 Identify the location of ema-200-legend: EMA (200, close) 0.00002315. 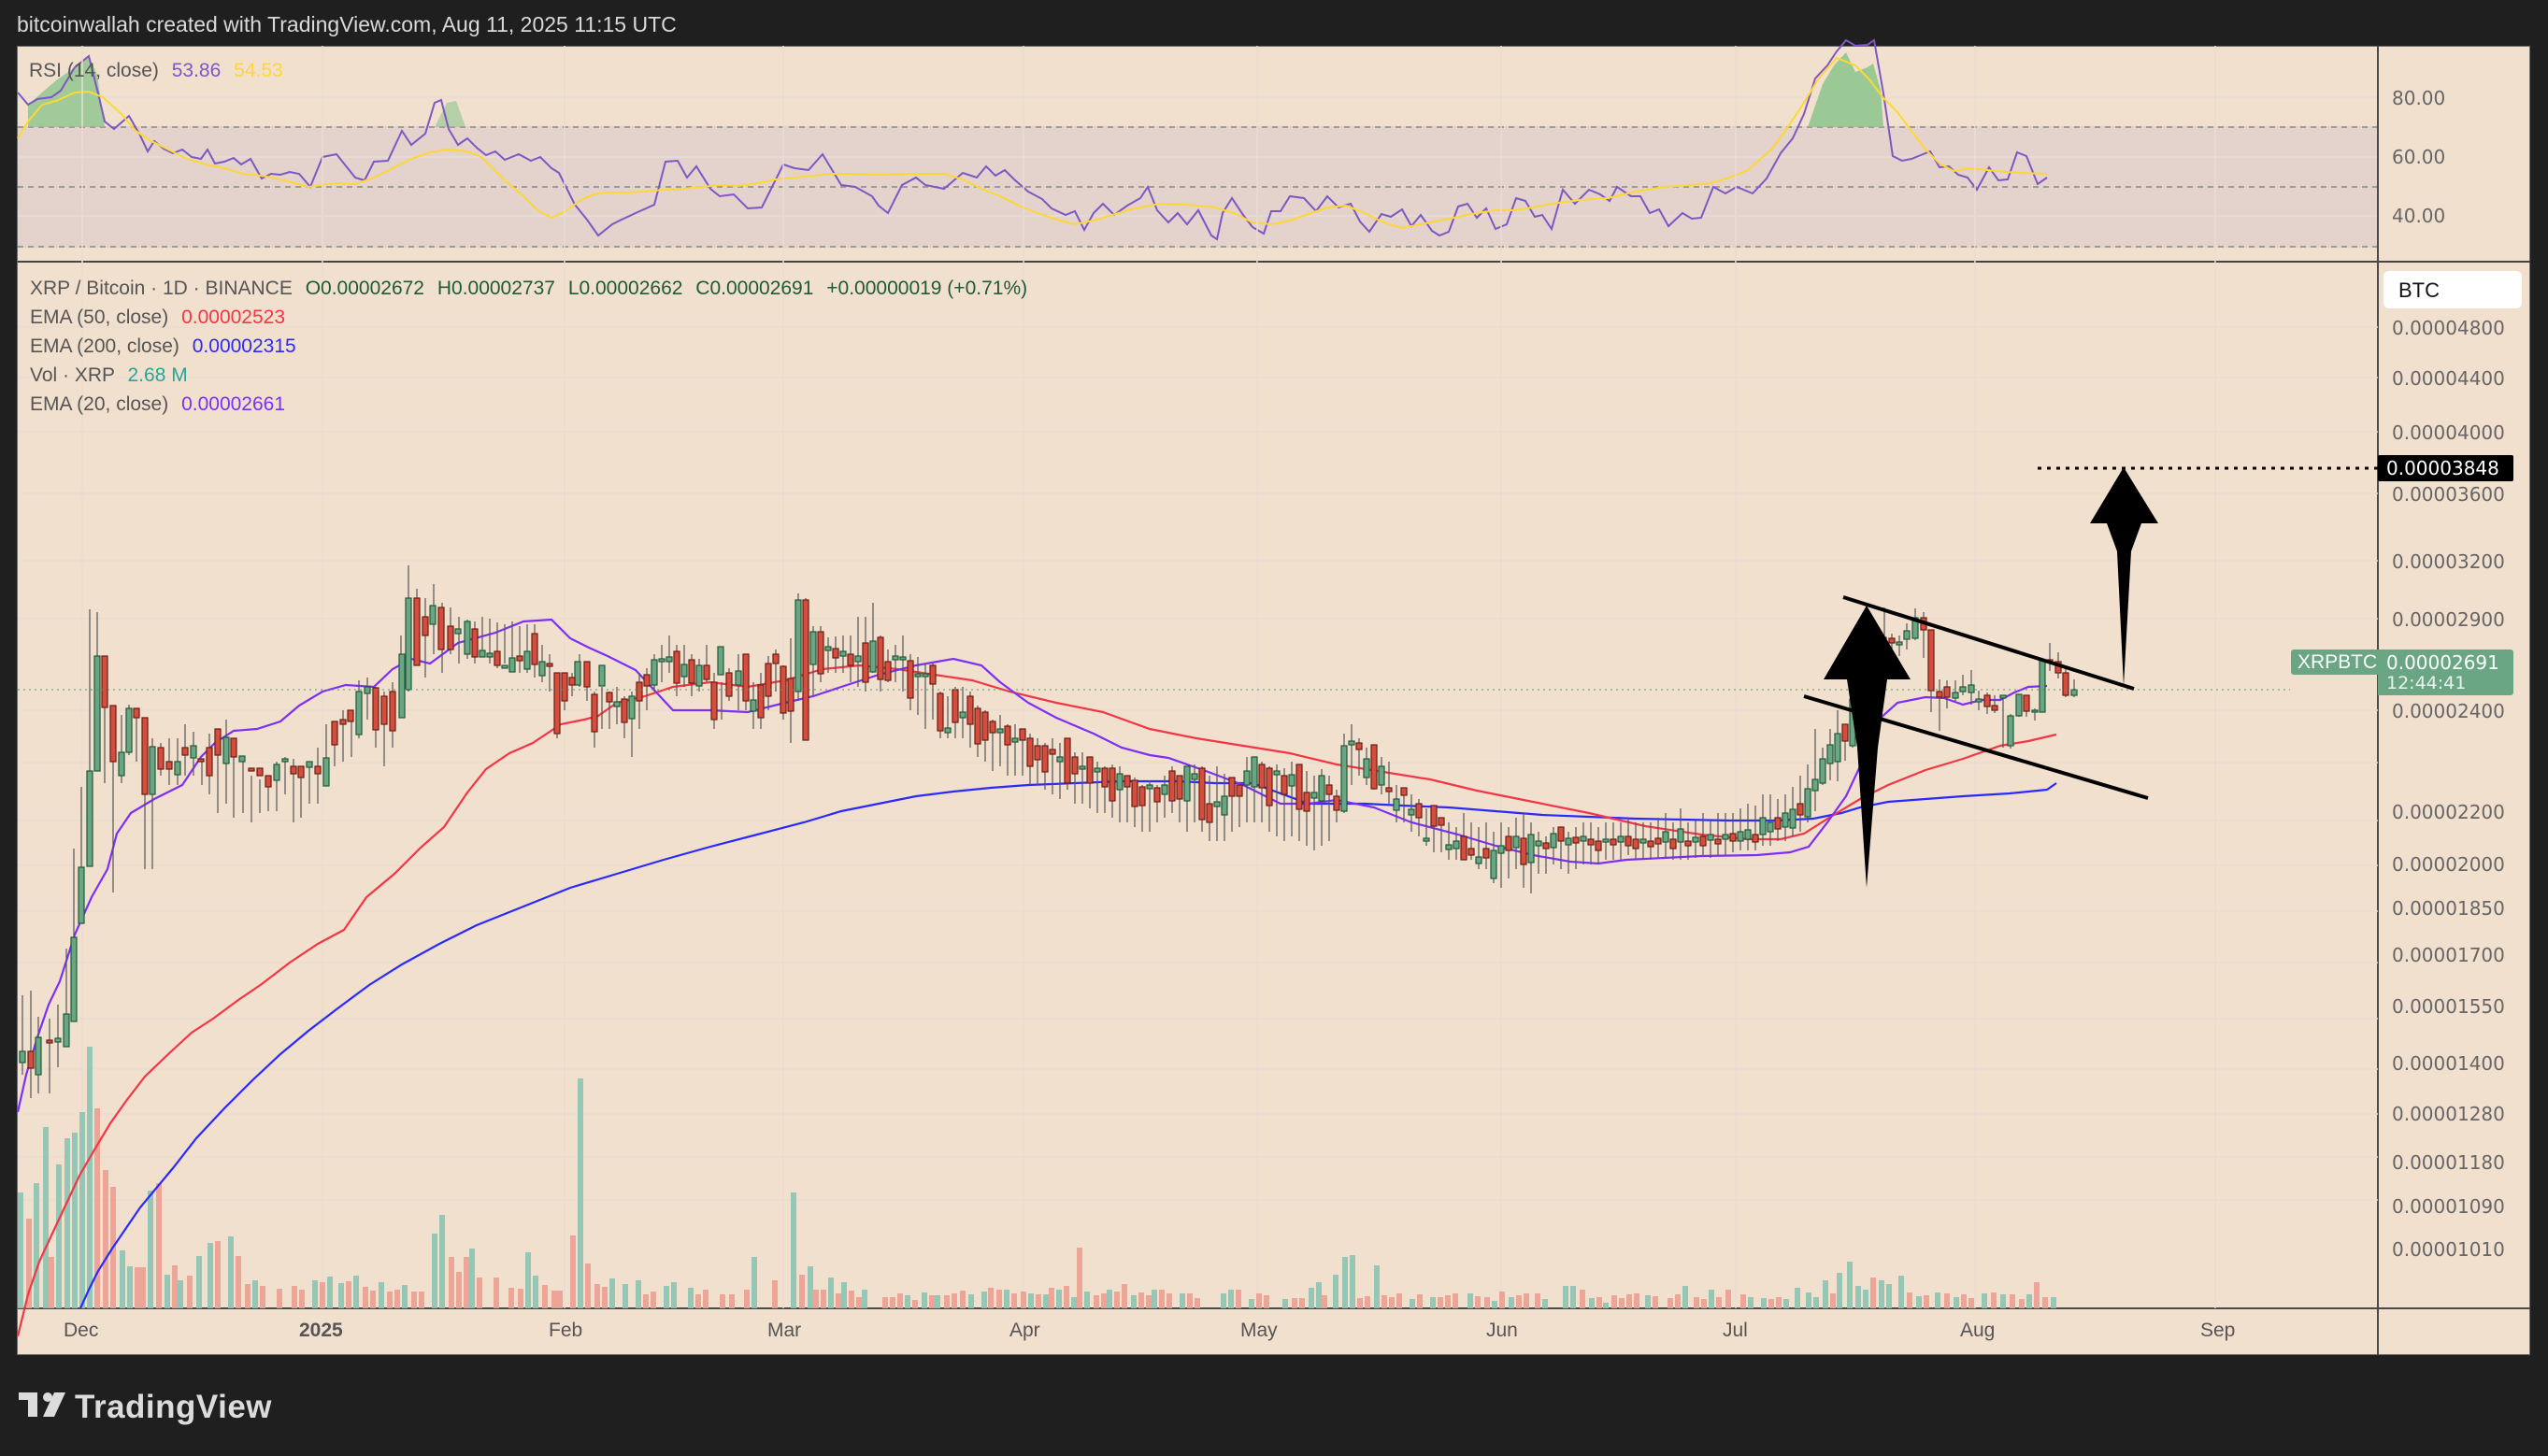
(163, 346).